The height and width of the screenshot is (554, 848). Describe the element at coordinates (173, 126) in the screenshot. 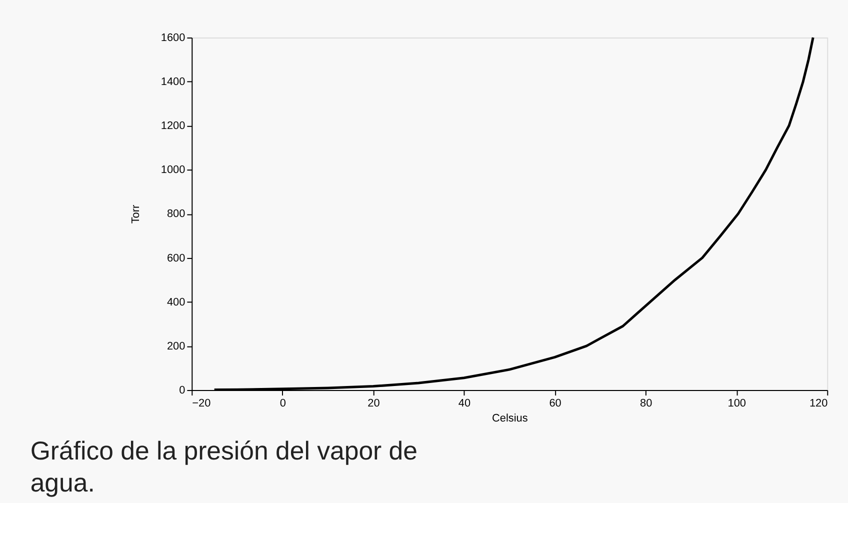

I see `y-tick-label: 1200` at that location.